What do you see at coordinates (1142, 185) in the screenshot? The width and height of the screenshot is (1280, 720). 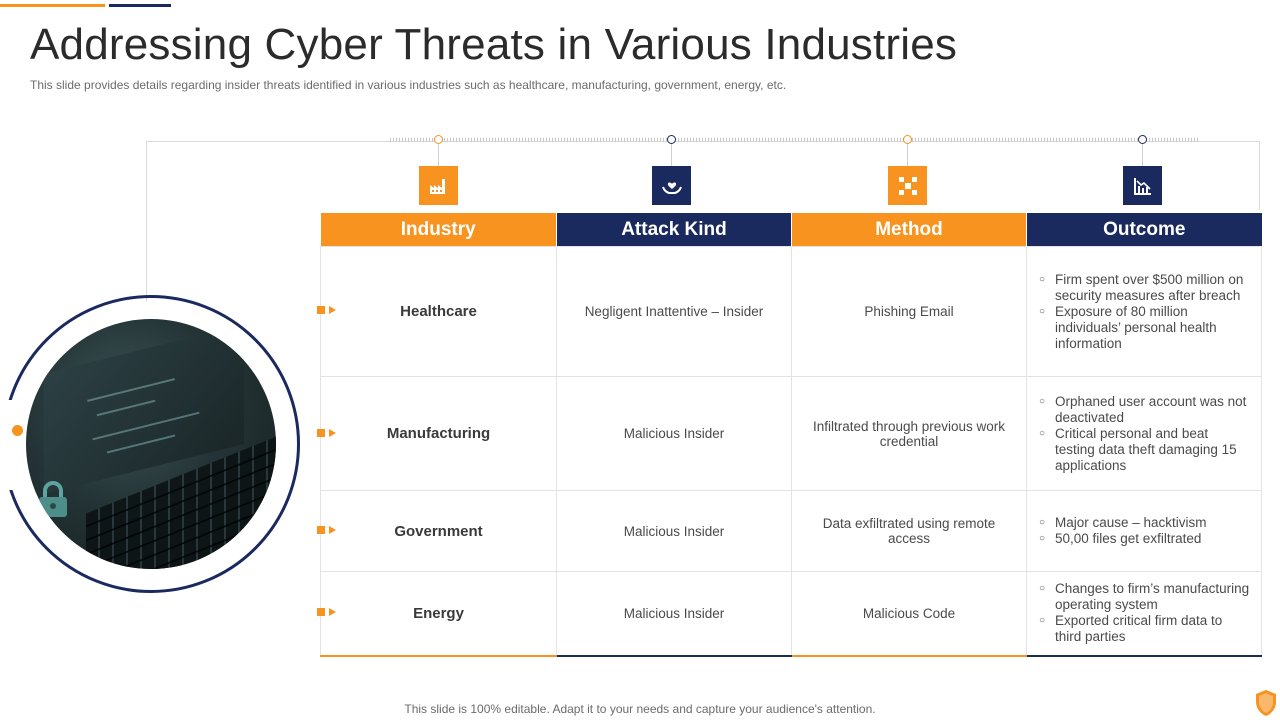 I see `chart-decline-icon` at bounding box center [1142, 185].